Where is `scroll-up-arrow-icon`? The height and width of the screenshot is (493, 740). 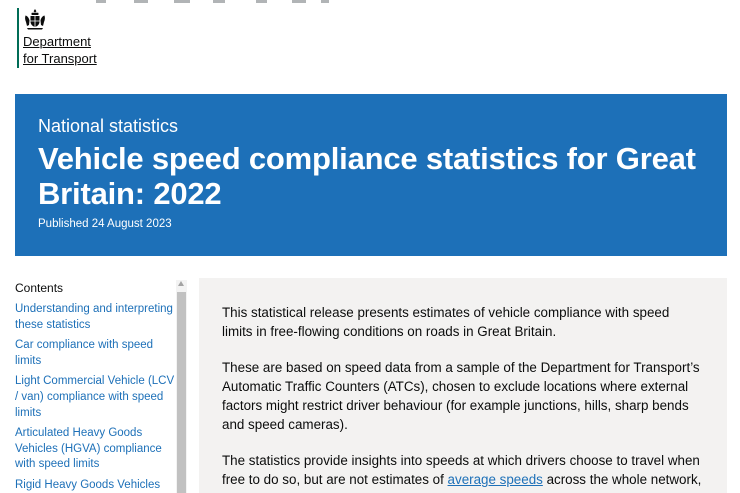 scroll-up-arrow-icon is located at coordinates (181, 283).